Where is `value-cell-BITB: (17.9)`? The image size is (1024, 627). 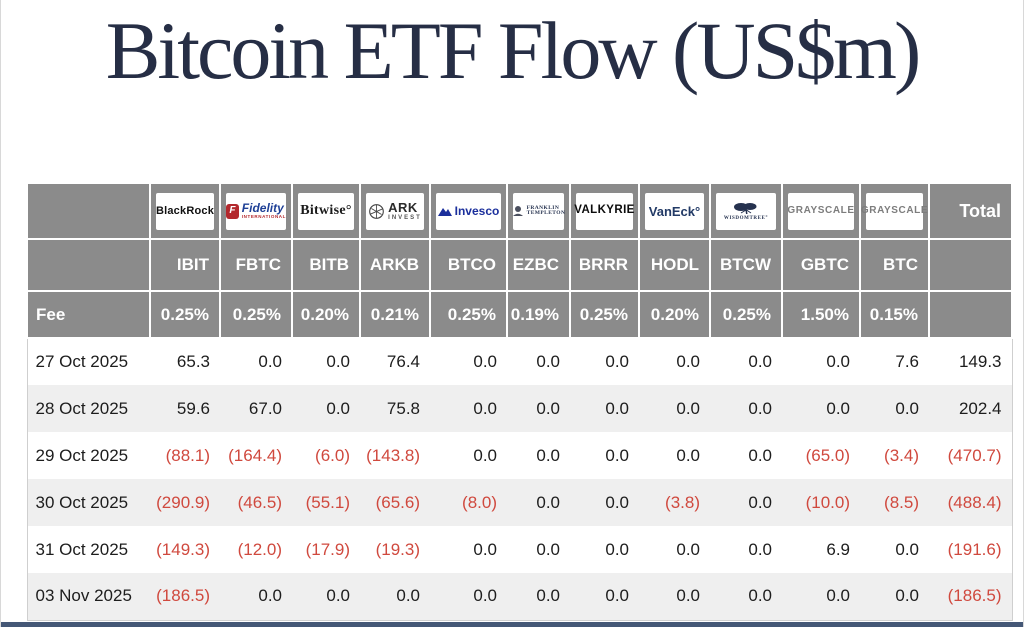
value-cell-BITB: (17.9) is located at coordinates (327, 549).